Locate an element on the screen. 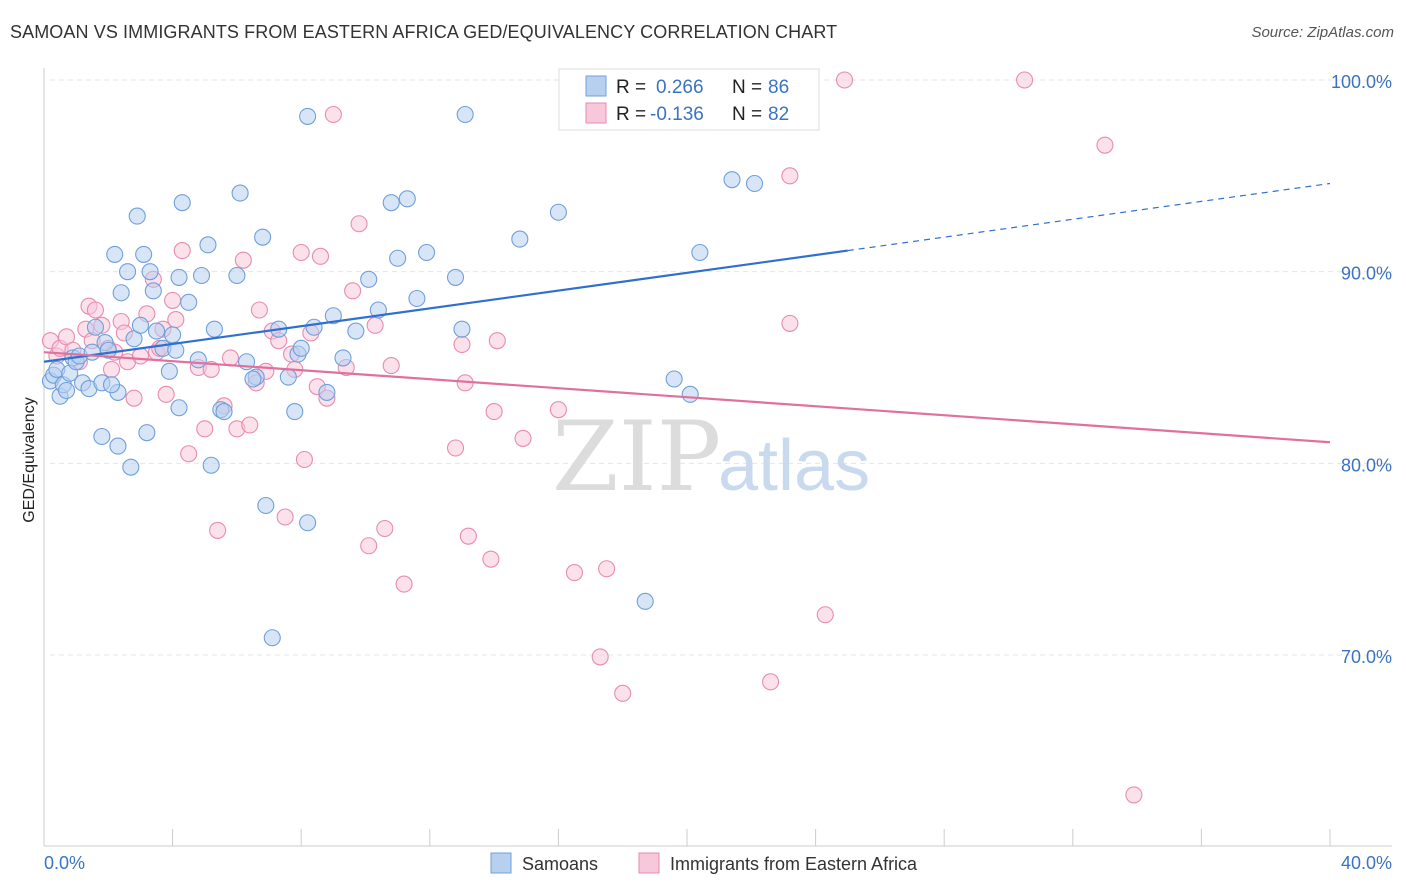 The image size is (1406, 892). x-tick-label-min: 0.0% is located at coordinates (64, 863).